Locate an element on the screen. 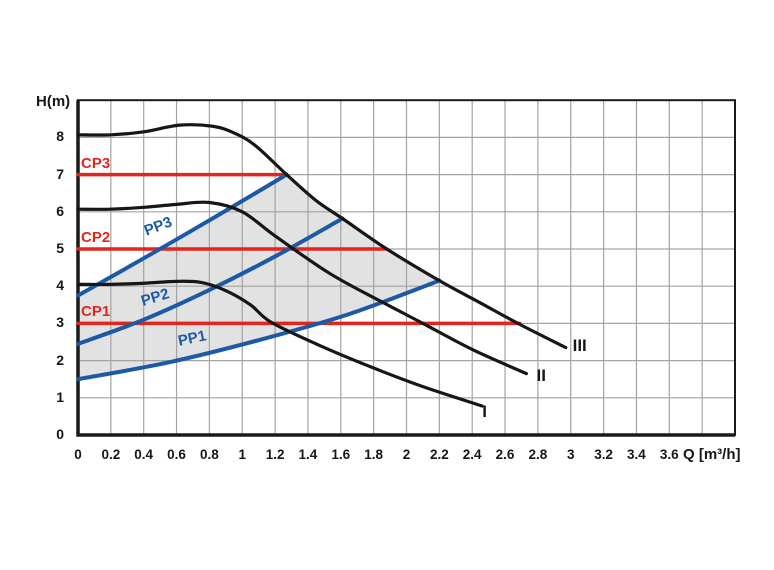 Image resolution: width=774 pixels, height=570 pixels. y-tick-label: 1 is located at coordinates (60, 396).